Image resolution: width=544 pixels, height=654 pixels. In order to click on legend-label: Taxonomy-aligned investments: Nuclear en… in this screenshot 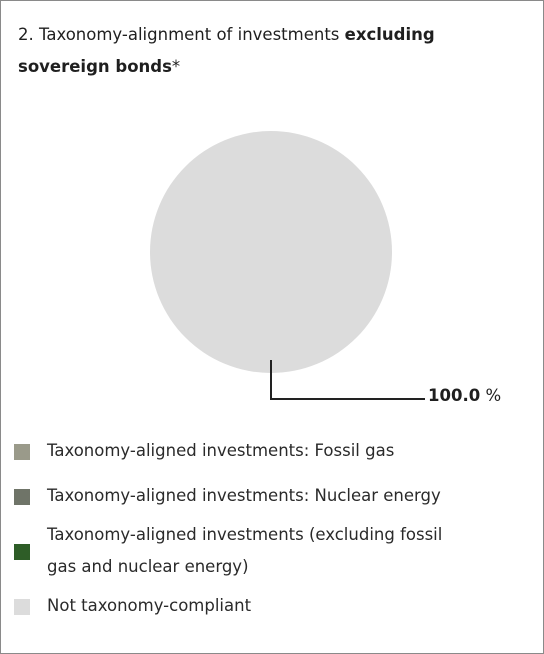, I will do `click(244, 495)`.